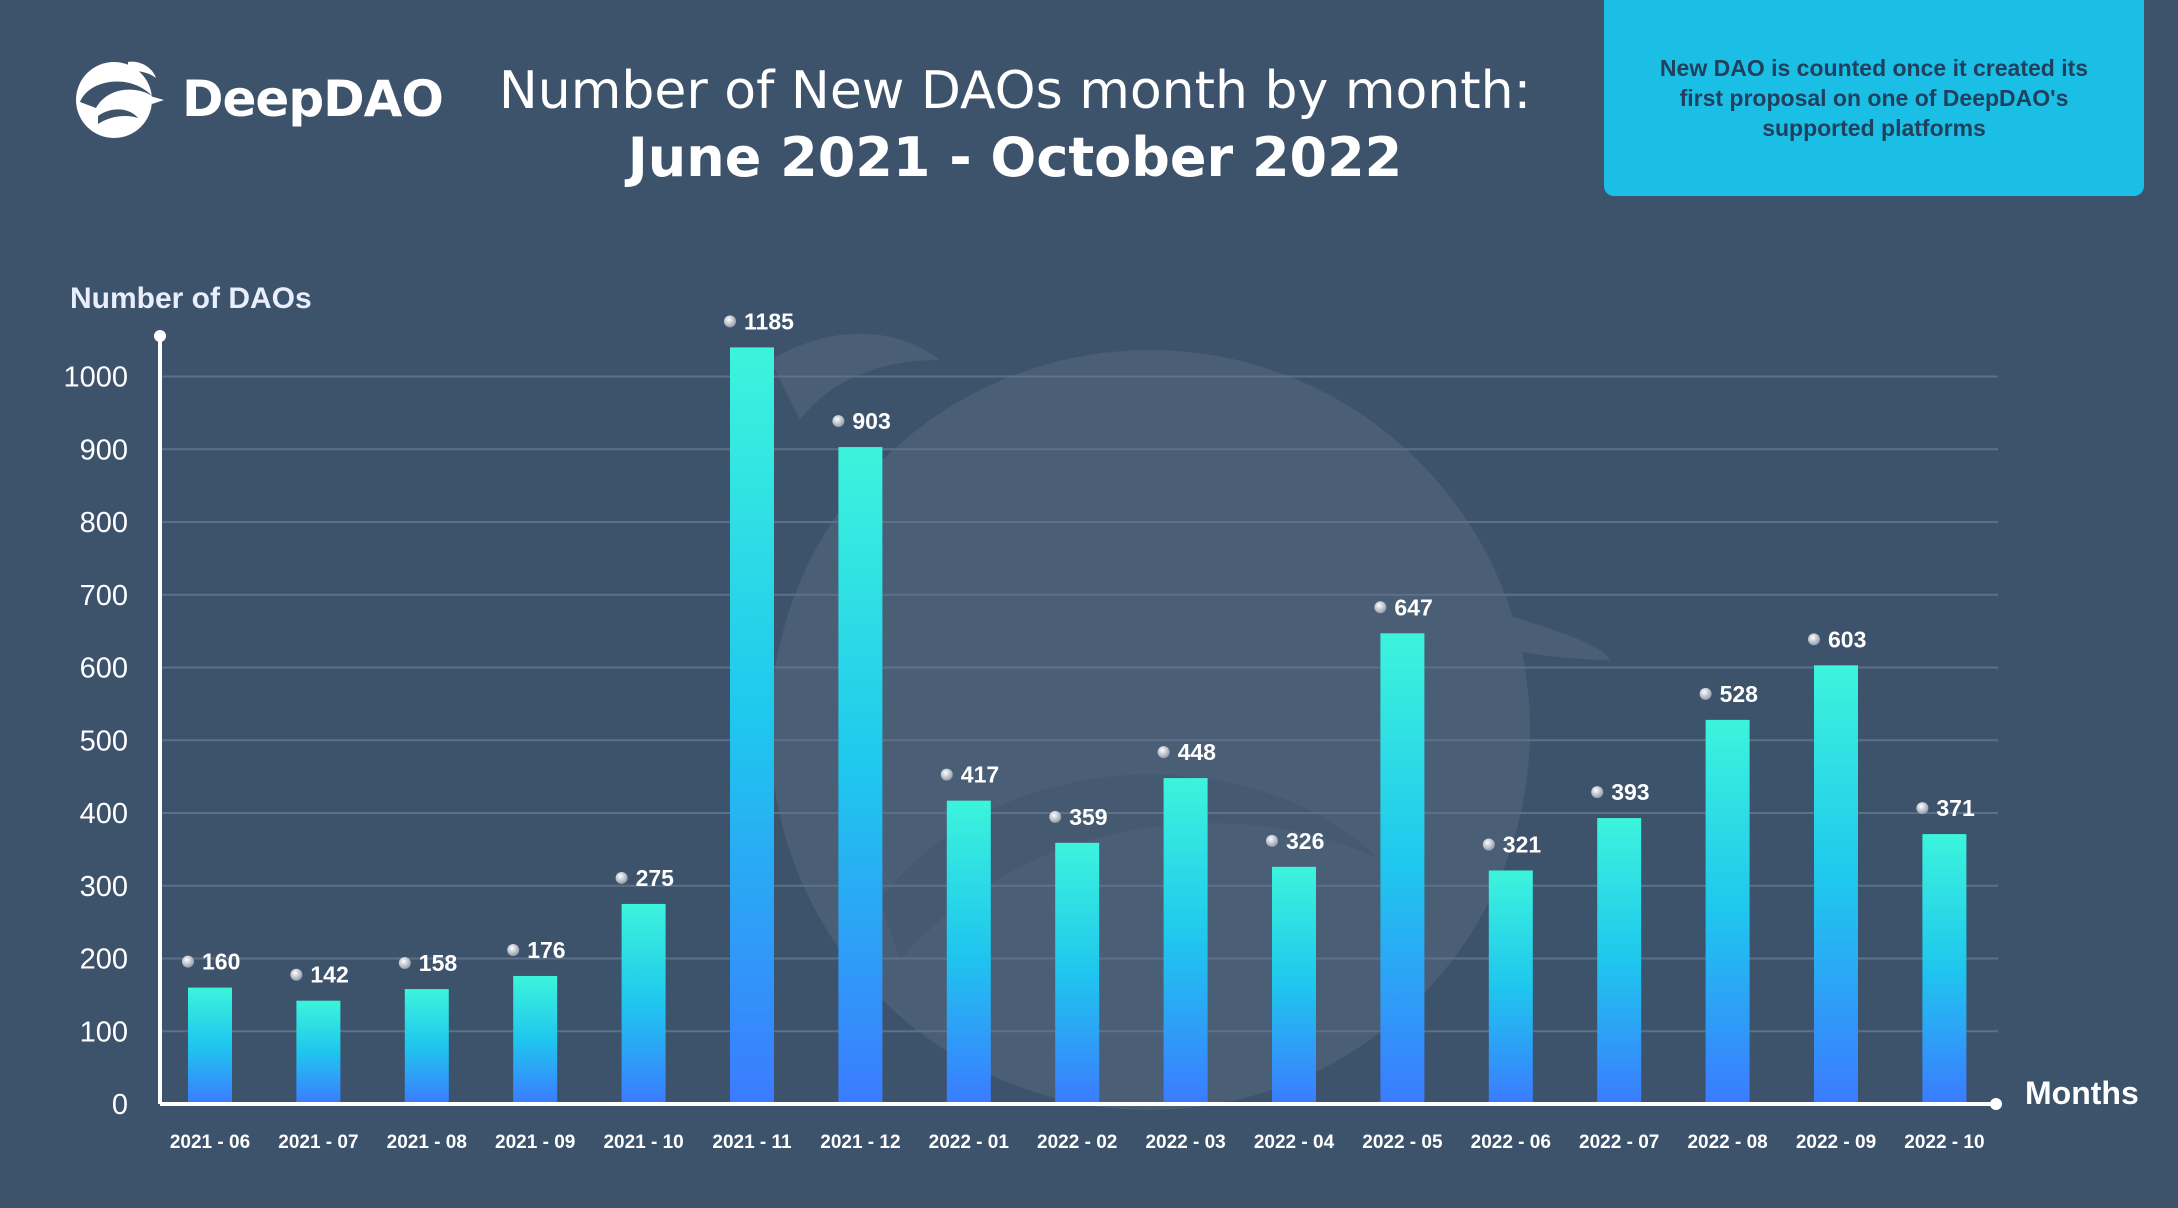 Image resolution: width=2178 pixels, height=1208 pixels. What do you see at coordinates (1522, 844) in the screenshot?
I see `value-label: 321` at bounding box center [1522, 844].